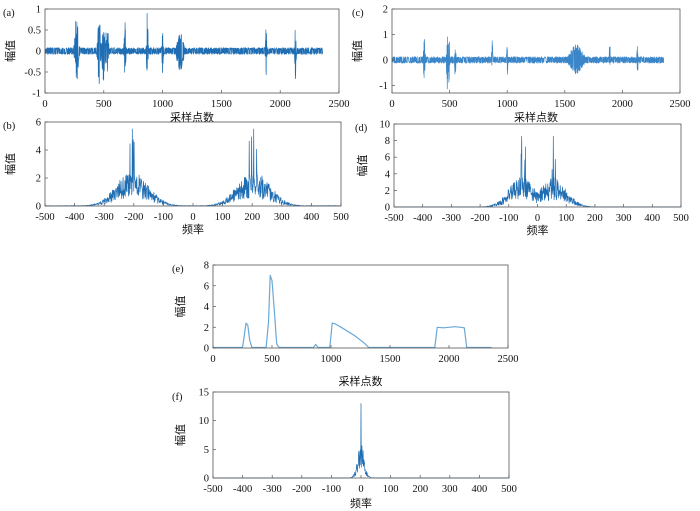 This screenshot has width=700, height=511. I want to click on series-line-c, so click(528, 63).